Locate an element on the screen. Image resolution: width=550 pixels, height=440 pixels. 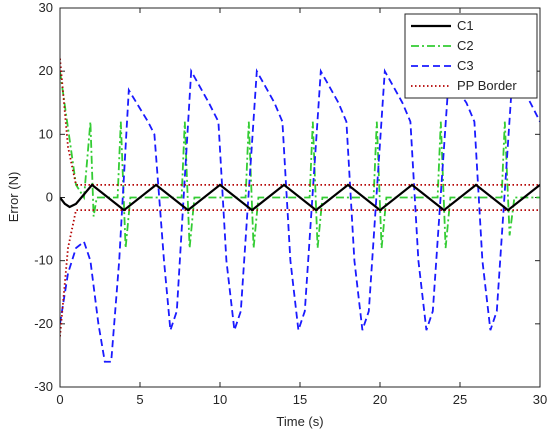
series-line is located at coordinates (300, 197).